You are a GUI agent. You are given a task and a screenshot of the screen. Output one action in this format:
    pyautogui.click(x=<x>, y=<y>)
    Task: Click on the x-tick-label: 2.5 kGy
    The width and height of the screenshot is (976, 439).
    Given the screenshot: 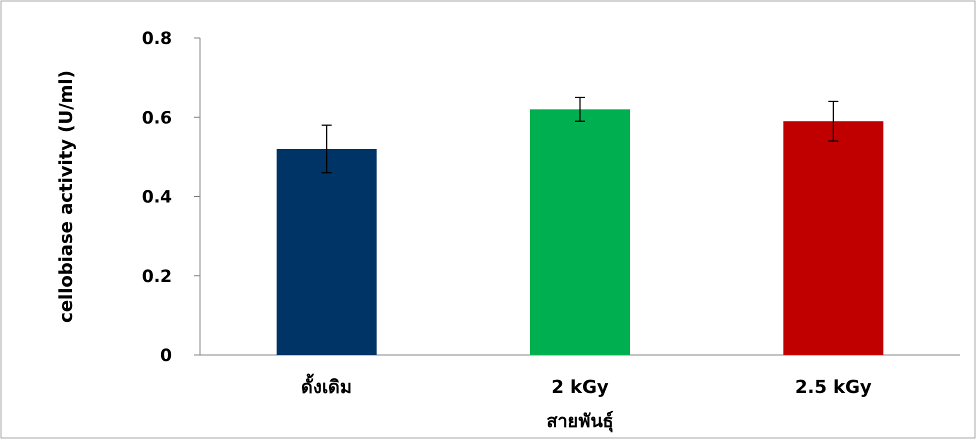 What is the action you would take?
    pyautogui.click(x=833, y=387)
    